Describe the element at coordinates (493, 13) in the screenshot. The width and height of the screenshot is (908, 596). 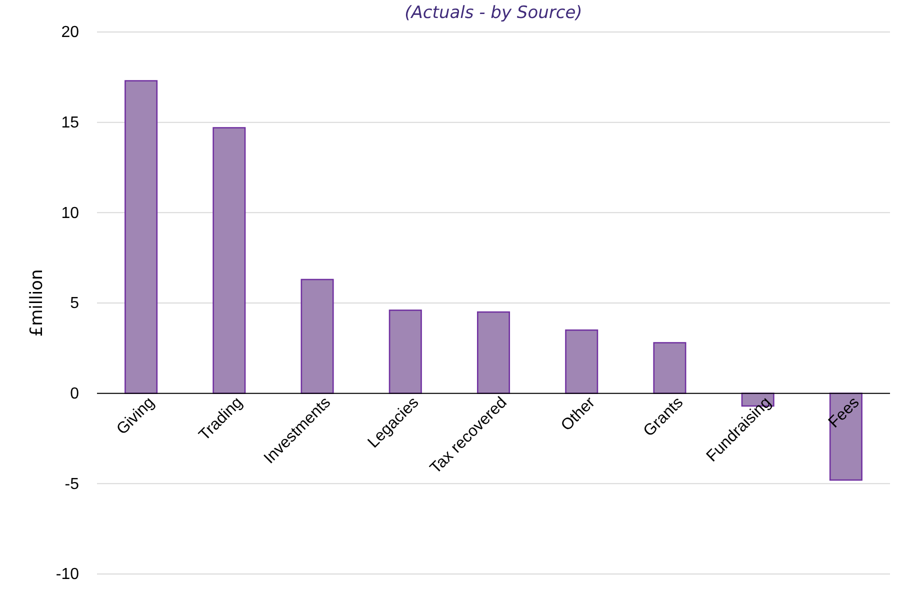
I see `chart-subtitle: (Actuals - by Source)` at that location.